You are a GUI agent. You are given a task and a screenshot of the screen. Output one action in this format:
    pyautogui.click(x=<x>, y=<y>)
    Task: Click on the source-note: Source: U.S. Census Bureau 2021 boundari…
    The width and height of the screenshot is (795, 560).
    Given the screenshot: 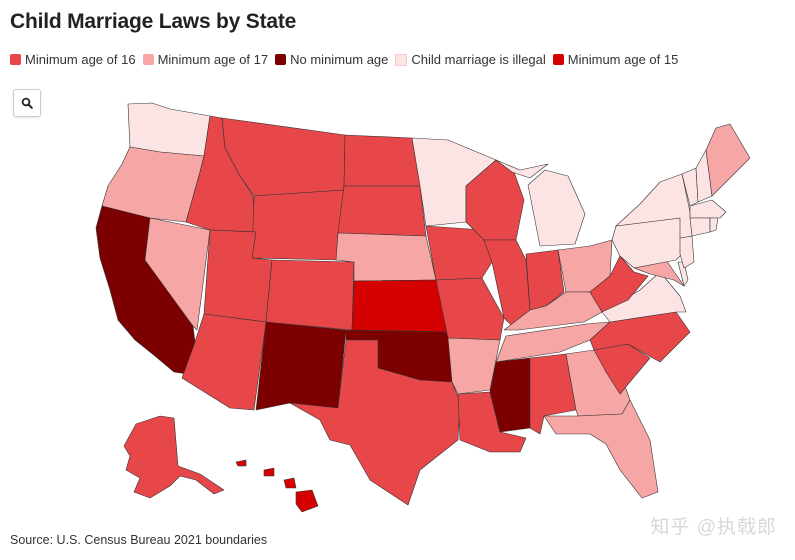 What is the action you would take?
    pyautogui.click(x=139, y=540)
    